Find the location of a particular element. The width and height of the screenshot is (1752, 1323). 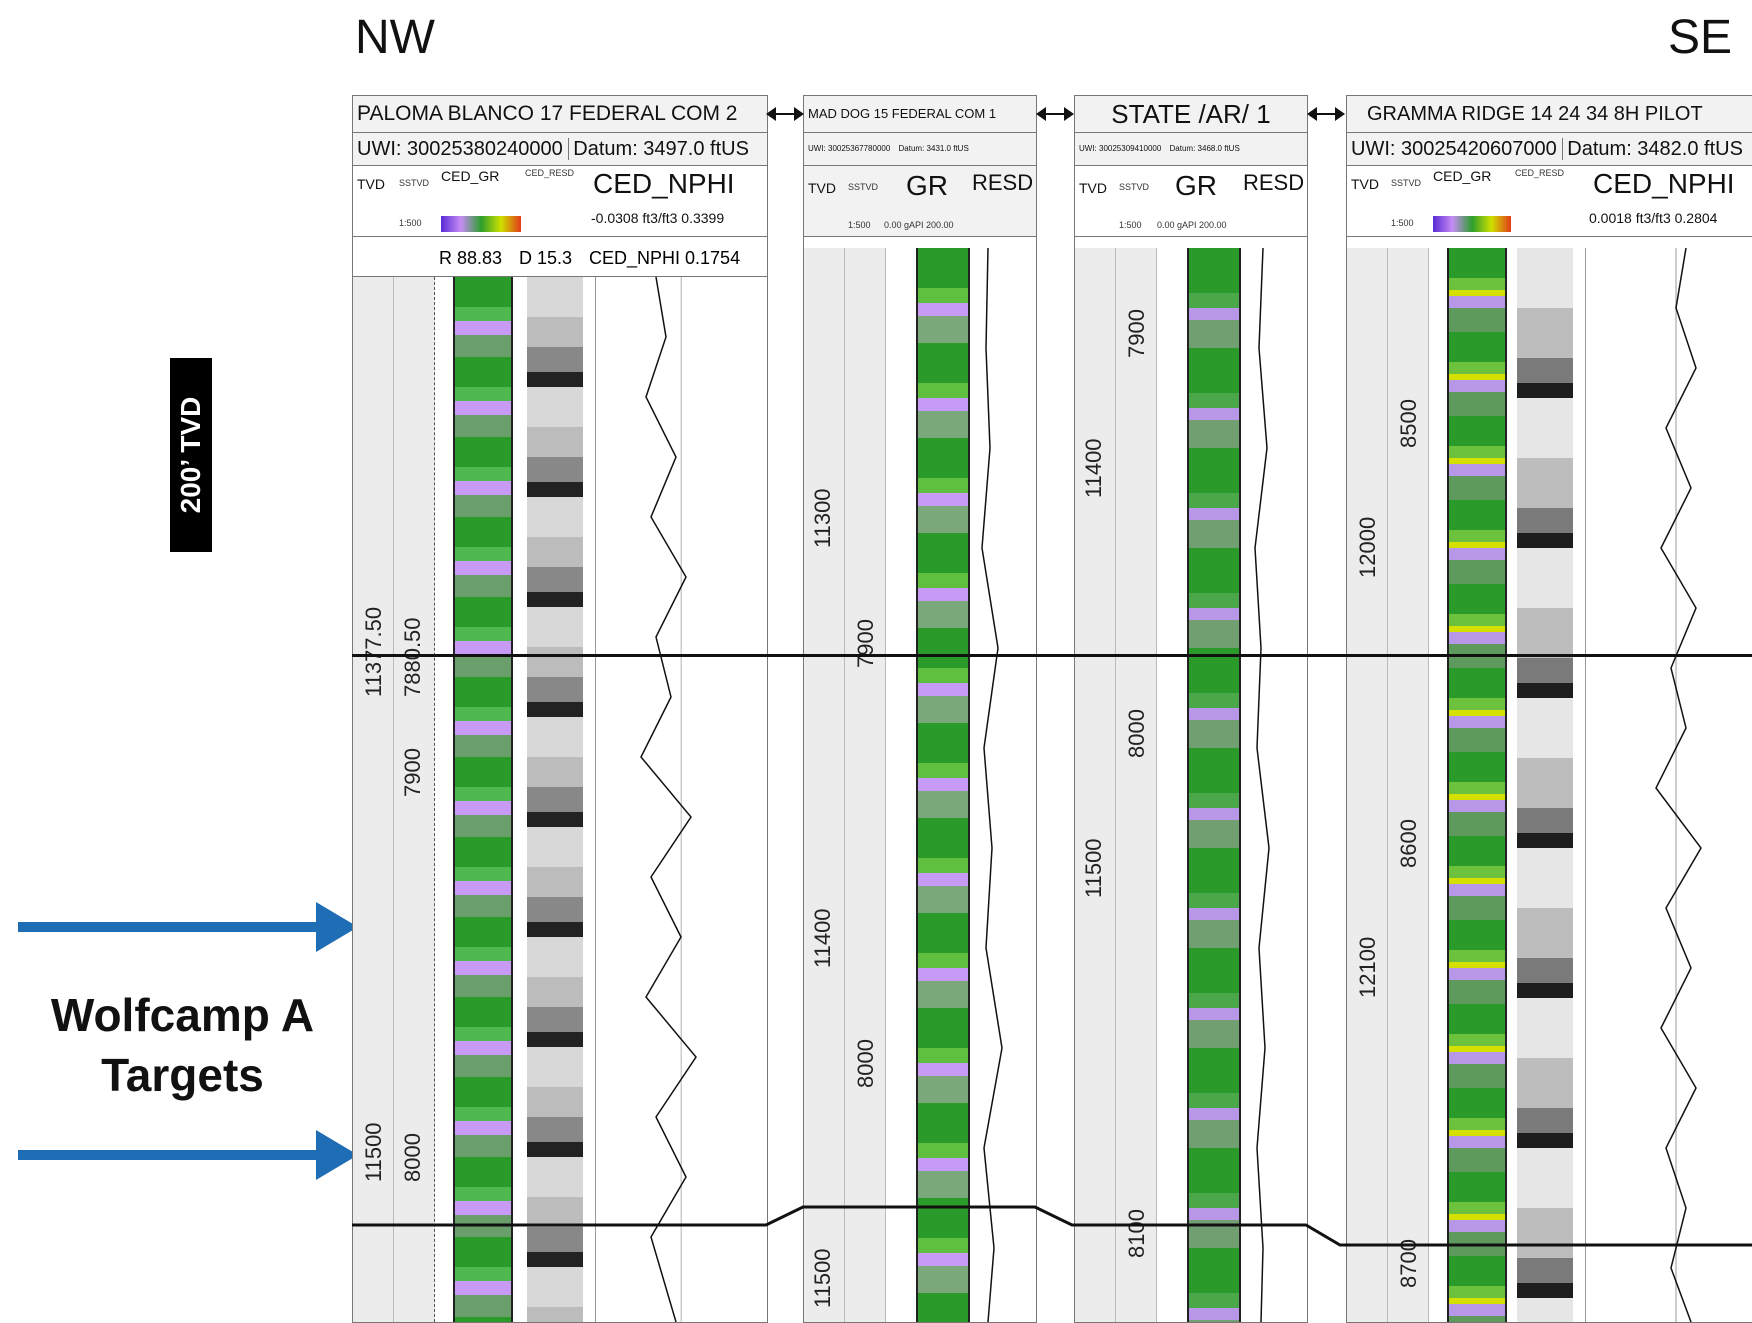

tvd-depth-track: 11377.50 11500 is located at coordinates (373, 799).